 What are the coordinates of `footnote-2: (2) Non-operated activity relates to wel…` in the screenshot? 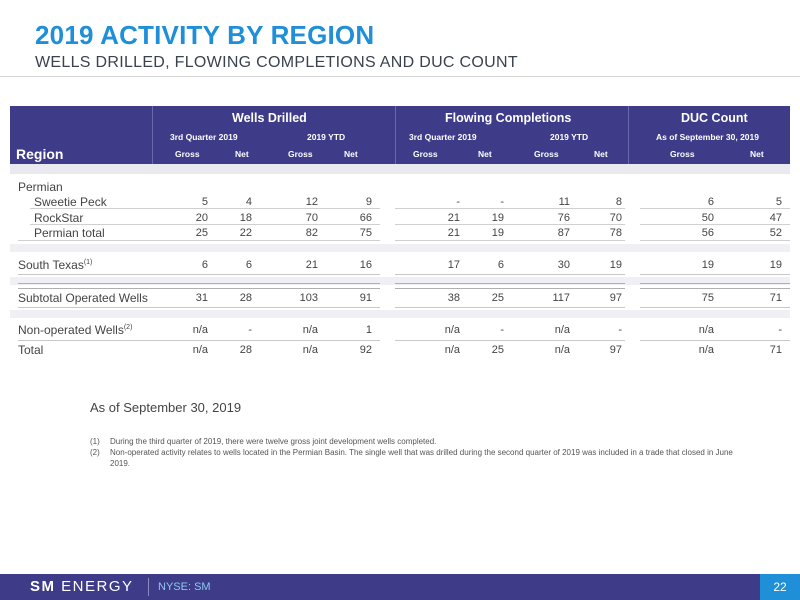 It's located at (430, 458).